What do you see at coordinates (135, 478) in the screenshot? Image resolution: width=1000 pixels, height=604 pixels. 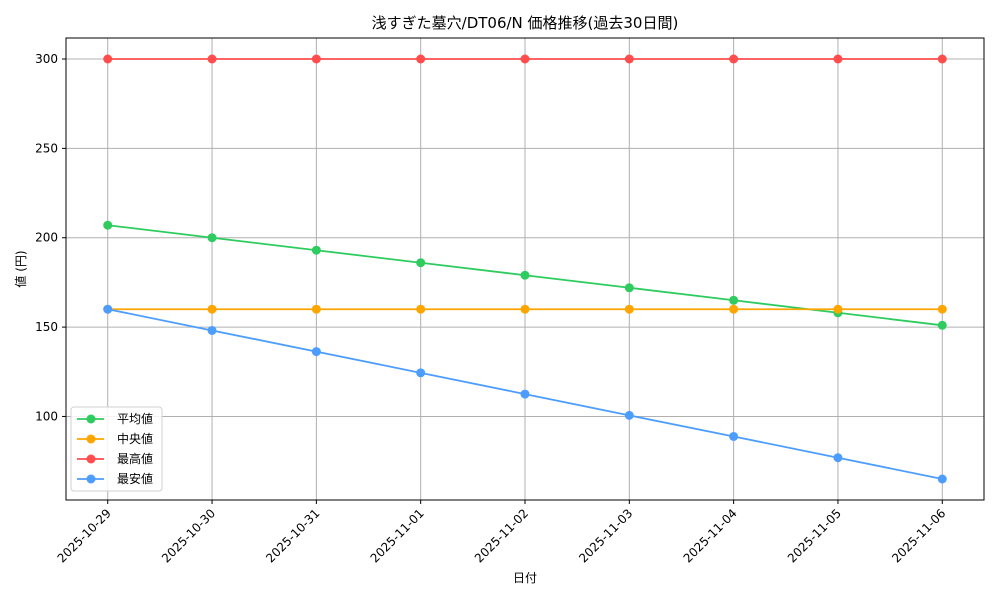 I see `legend-label: 最安値` at bounding box center [135, 478].